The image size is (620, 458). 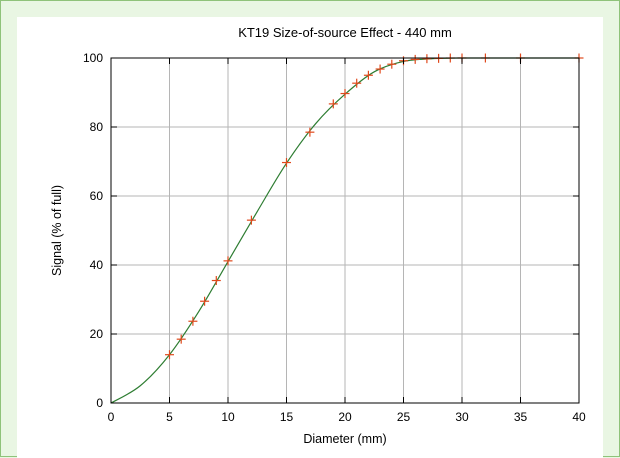 What do you see at coordinates (345, 417) in the screenshot?
I see `x-tick-label: 20` at bounding box center [345, 417].